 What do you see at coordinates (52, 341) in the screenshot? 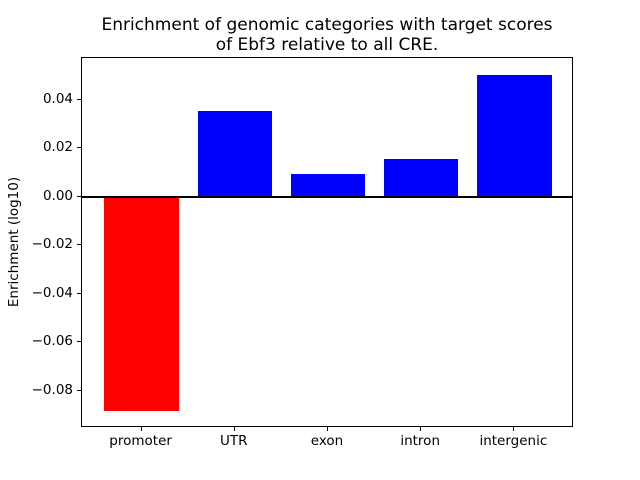
I see `y-tick-label: −0.06` at bounding box center [52, 341].